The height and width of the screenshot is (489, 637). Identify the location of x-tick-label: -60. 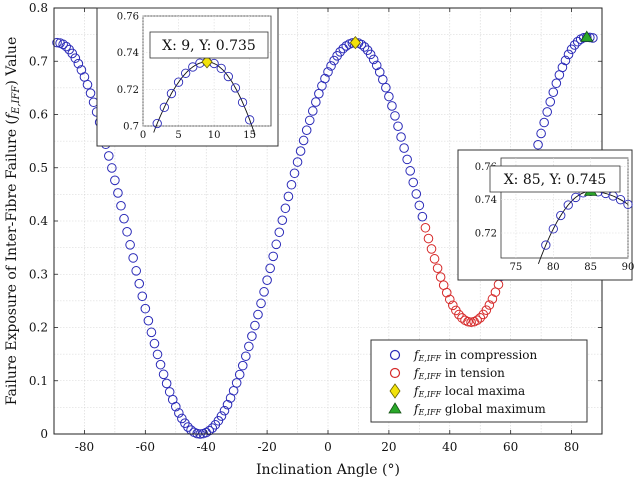
(145, 447).